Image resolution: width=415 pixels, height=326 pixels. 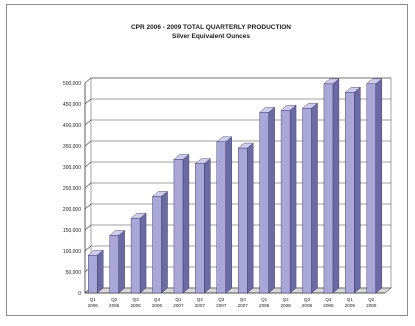 I want to click on y-tick-label: 100,000, so click(x=72, y=252).